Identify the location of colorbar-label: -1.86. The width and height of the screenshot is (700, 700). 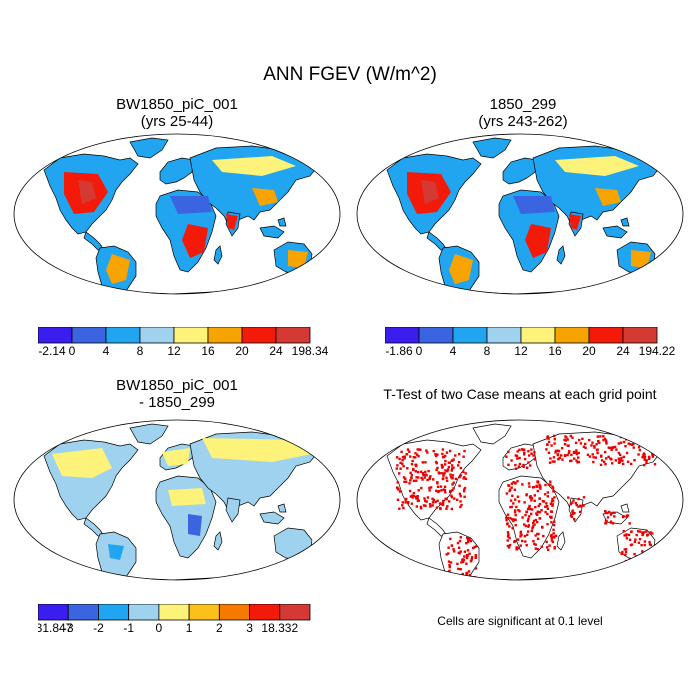
(399, 350).